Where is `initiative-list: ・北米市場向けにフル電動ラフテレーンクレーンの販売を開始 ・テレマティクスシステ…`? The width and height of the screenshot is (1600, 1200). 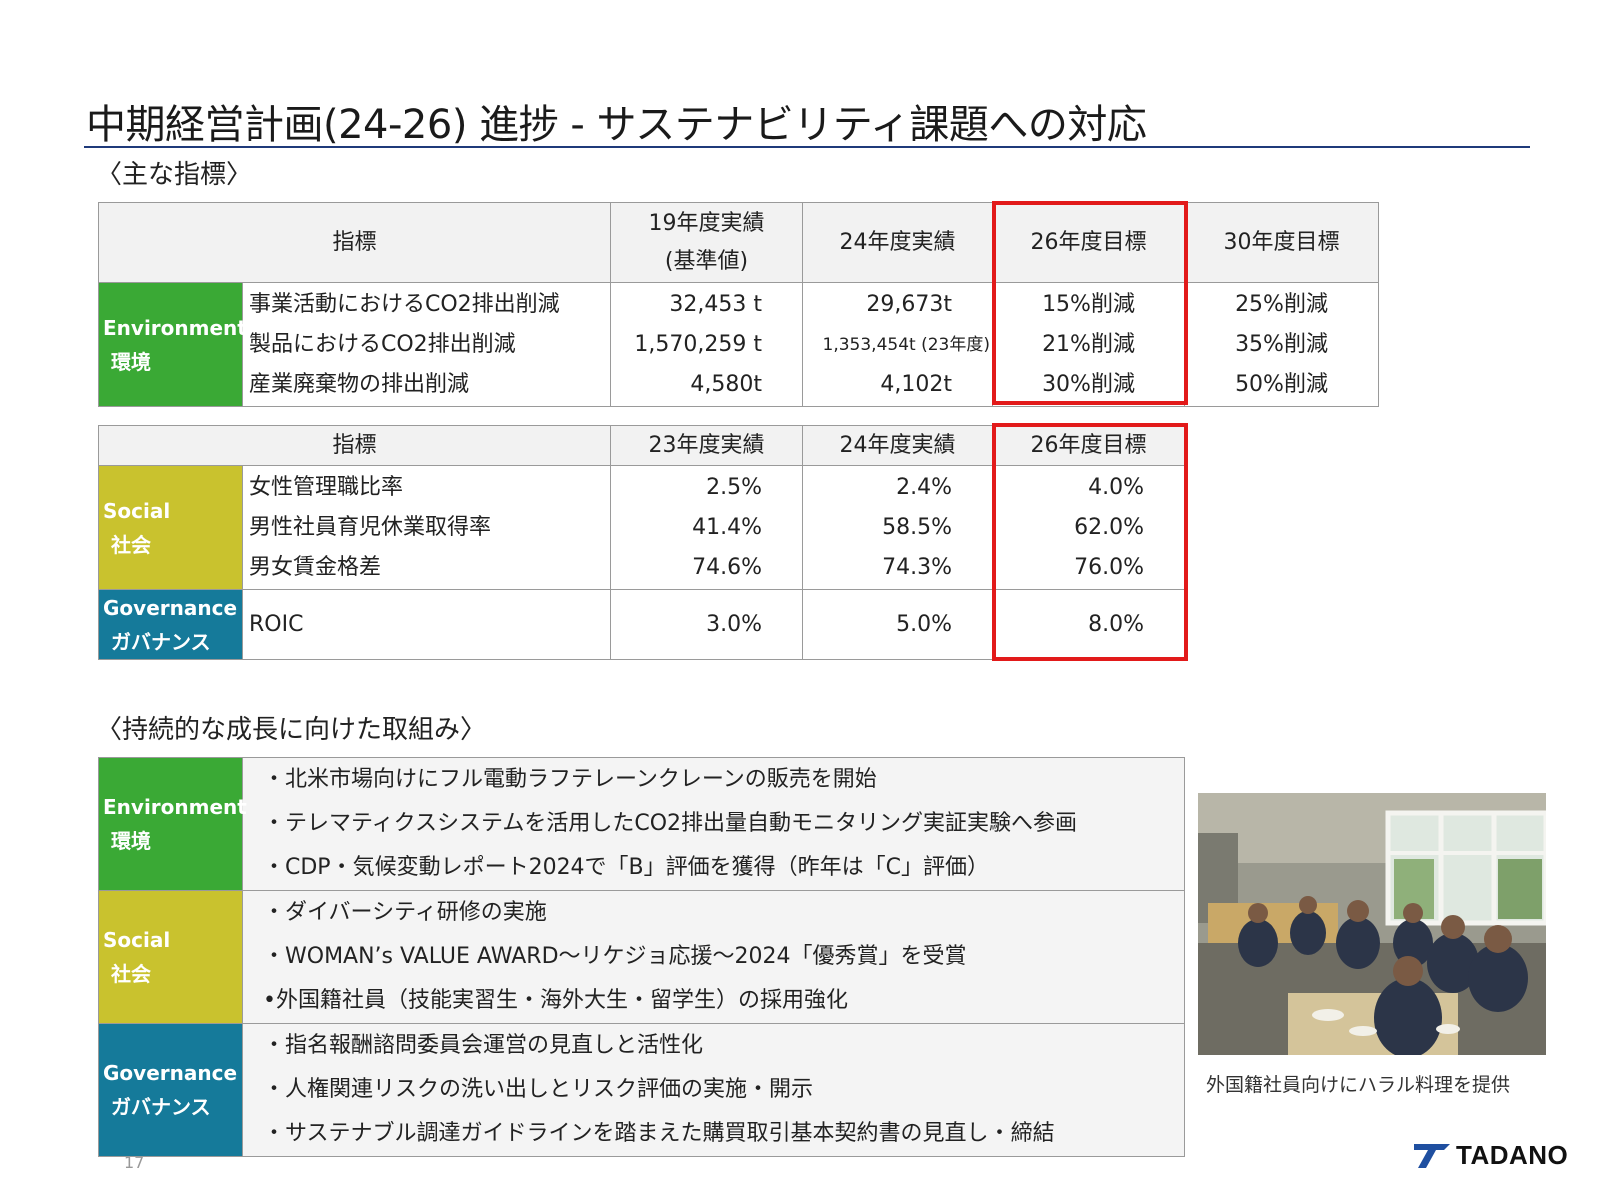
initiative-list: ・北米市場向けにフル電動ラフテレーンクレーンの販売を開始 ・テレマティクスシステ… is located at coordinates (713, 824).